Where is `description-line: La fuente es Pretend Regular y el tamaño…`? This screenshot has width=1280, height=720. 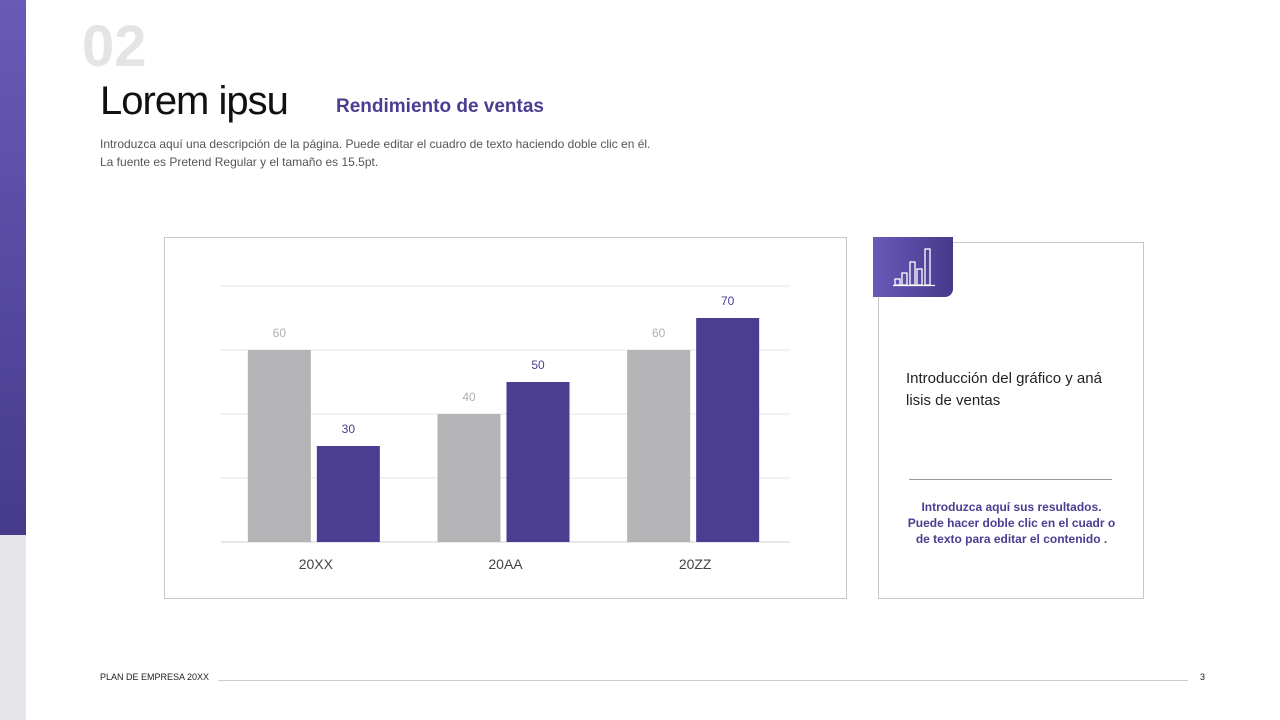 description-line: La fuente es Pretend Regular y el tamaño… is located at coordinates (239, 162).